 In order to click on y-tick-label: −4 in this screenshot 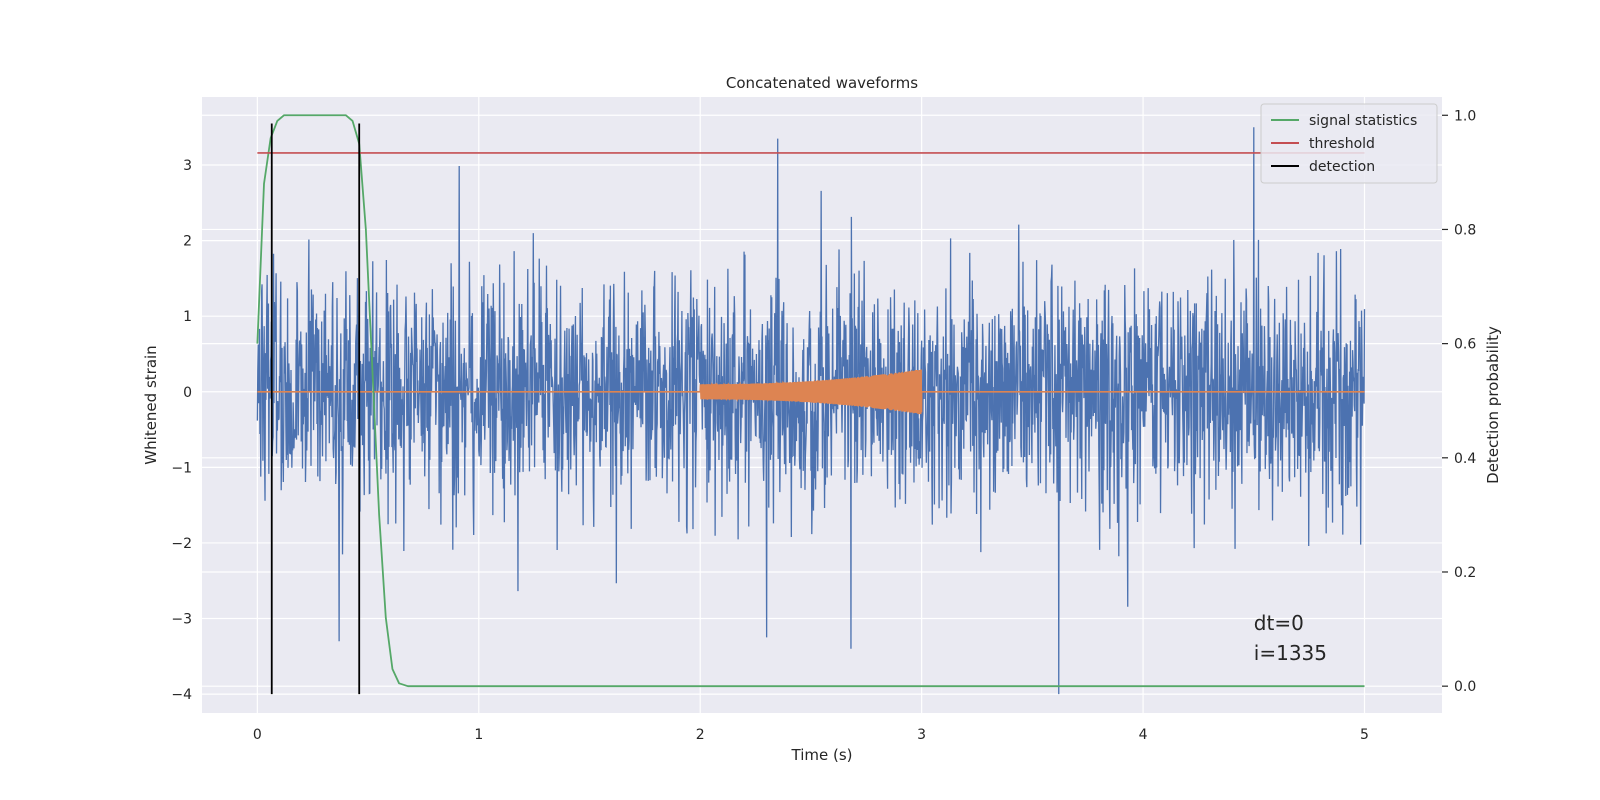, I will do `click(181, 695)`.